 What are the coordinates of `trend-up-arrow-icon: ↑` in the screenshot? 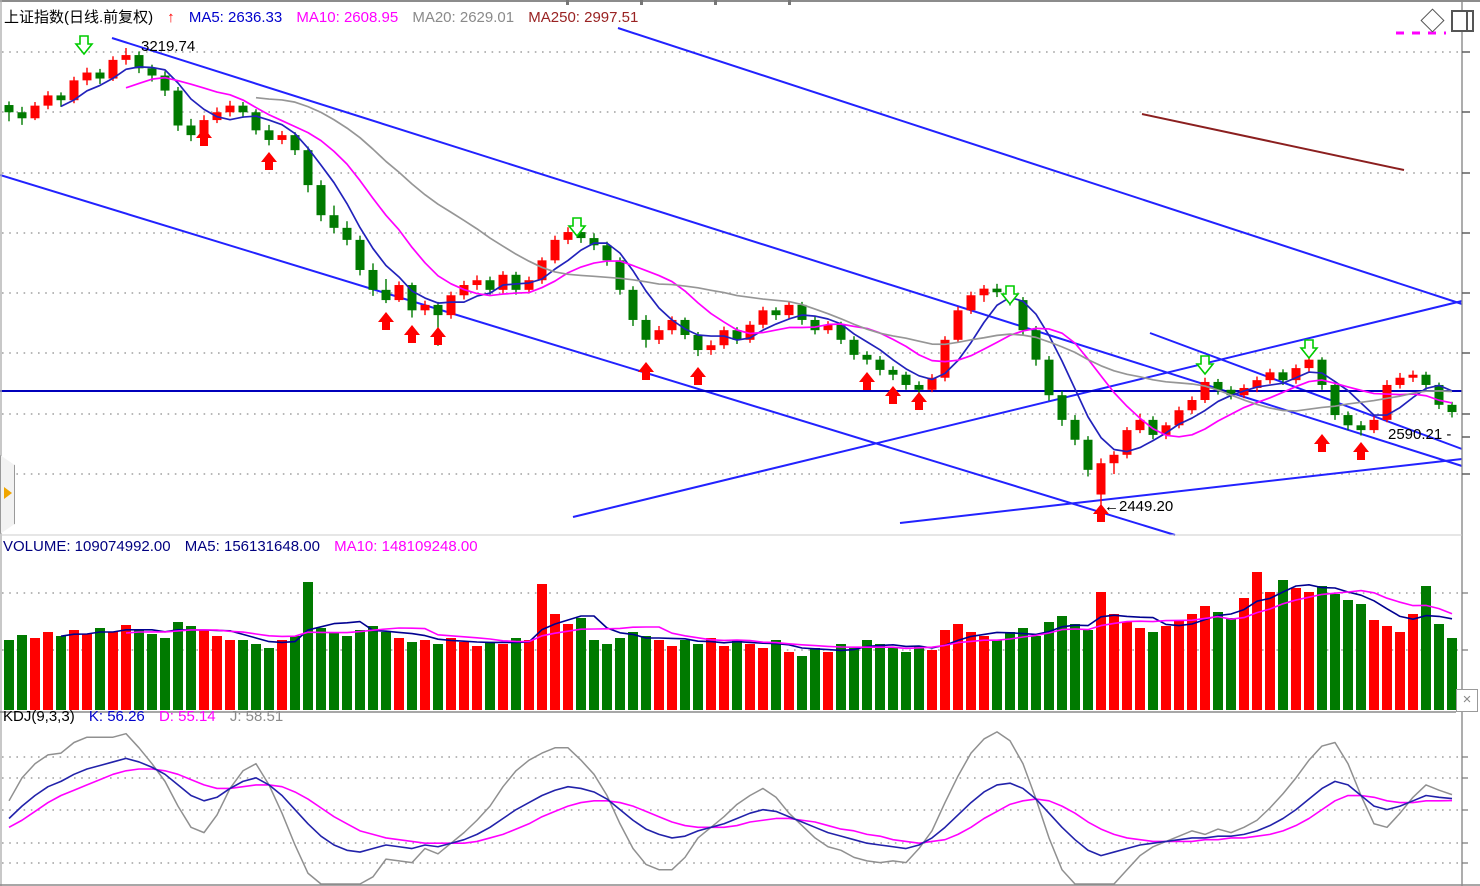 It's located at (171, 17).